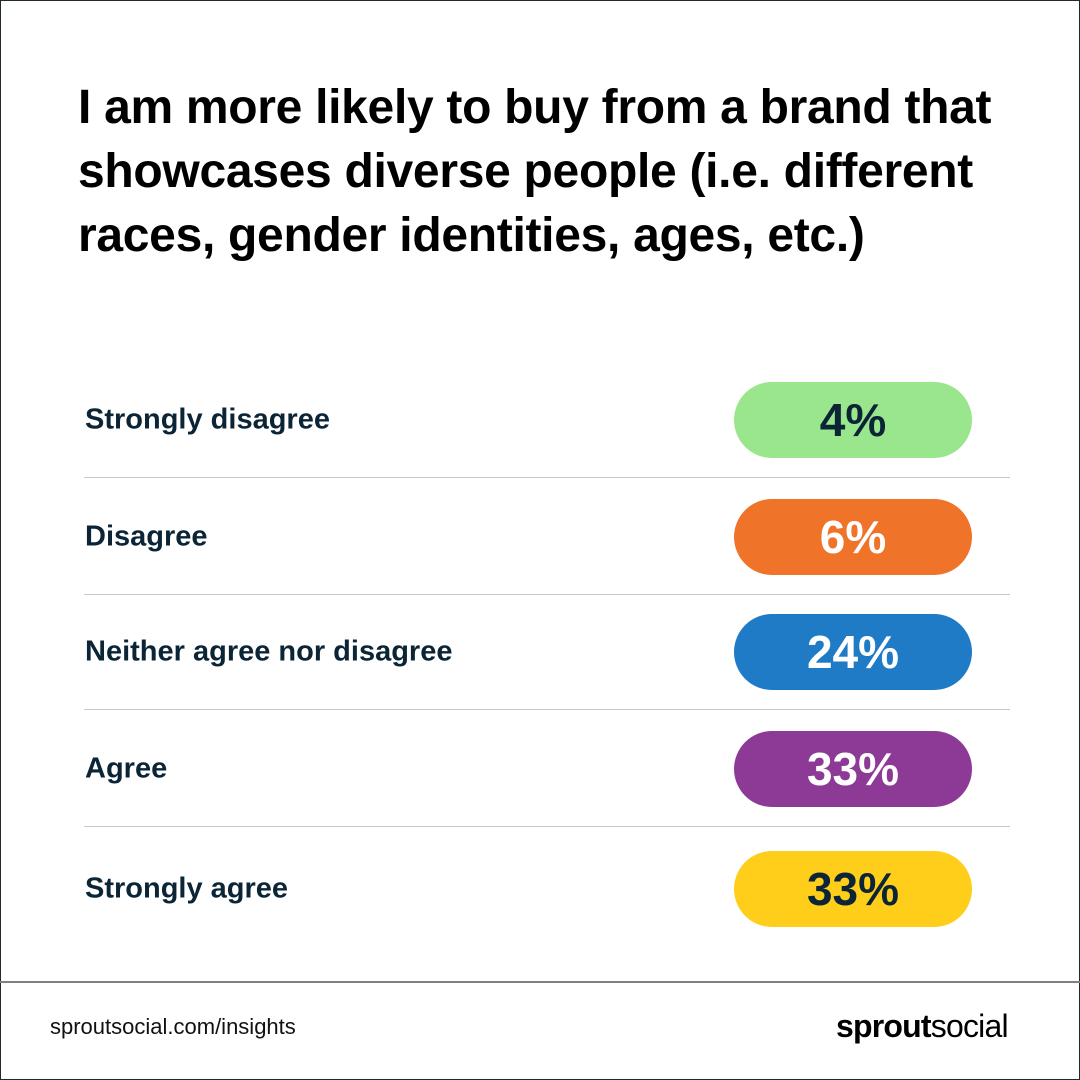 The height and width of the screenshot is (1080, 1080). Describe the element at coordinates (853, 651) in the screenshot. I see `value-pill: 24%` at that location.